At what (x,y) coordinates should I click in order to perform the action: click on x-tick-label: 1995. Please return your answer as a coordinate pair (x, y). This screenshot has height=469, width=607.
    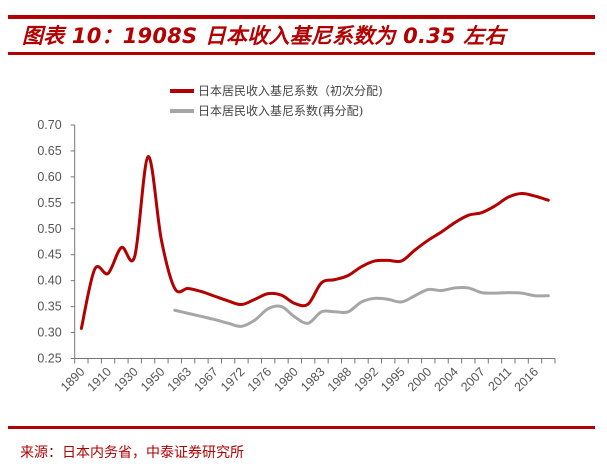
    Looking at the image, I should click on (393, 380).